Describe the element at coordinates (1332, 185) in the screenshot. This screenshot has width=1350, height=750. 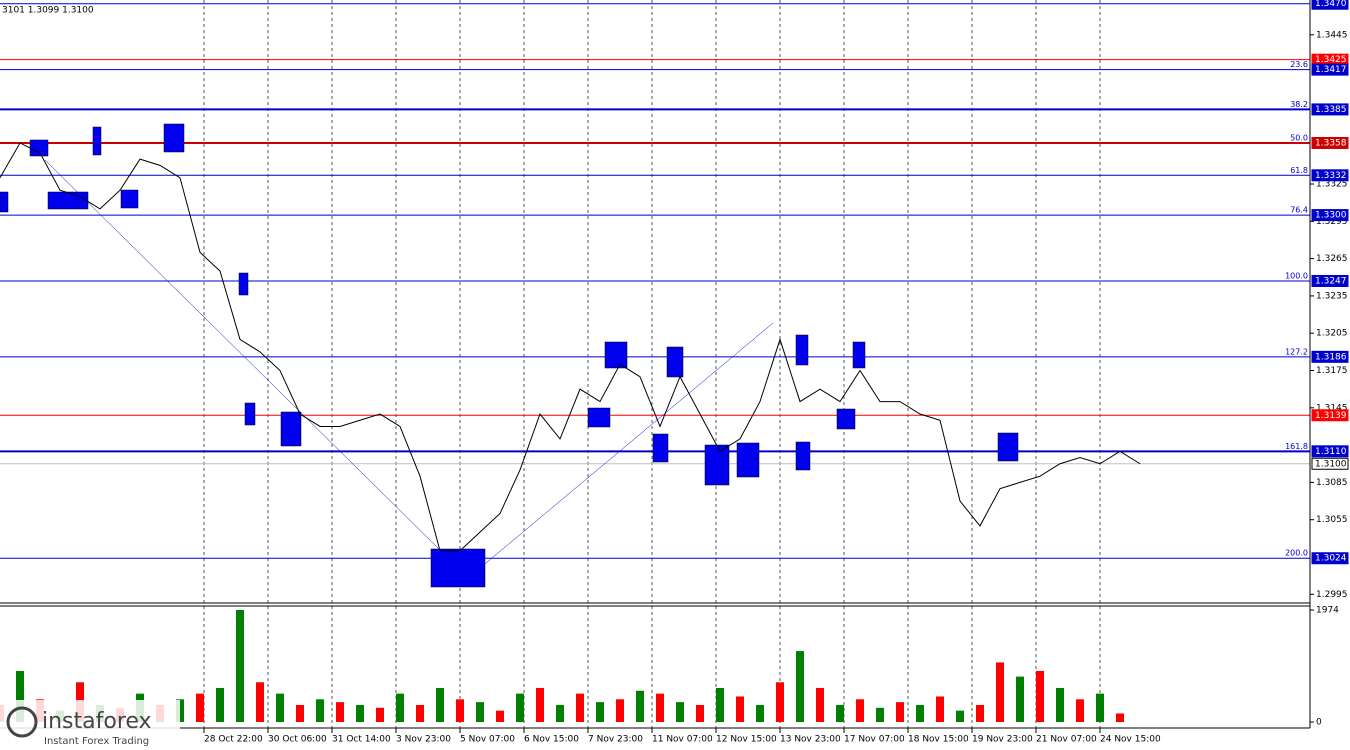
I see `y-tick-label: 1.3325` at that location.